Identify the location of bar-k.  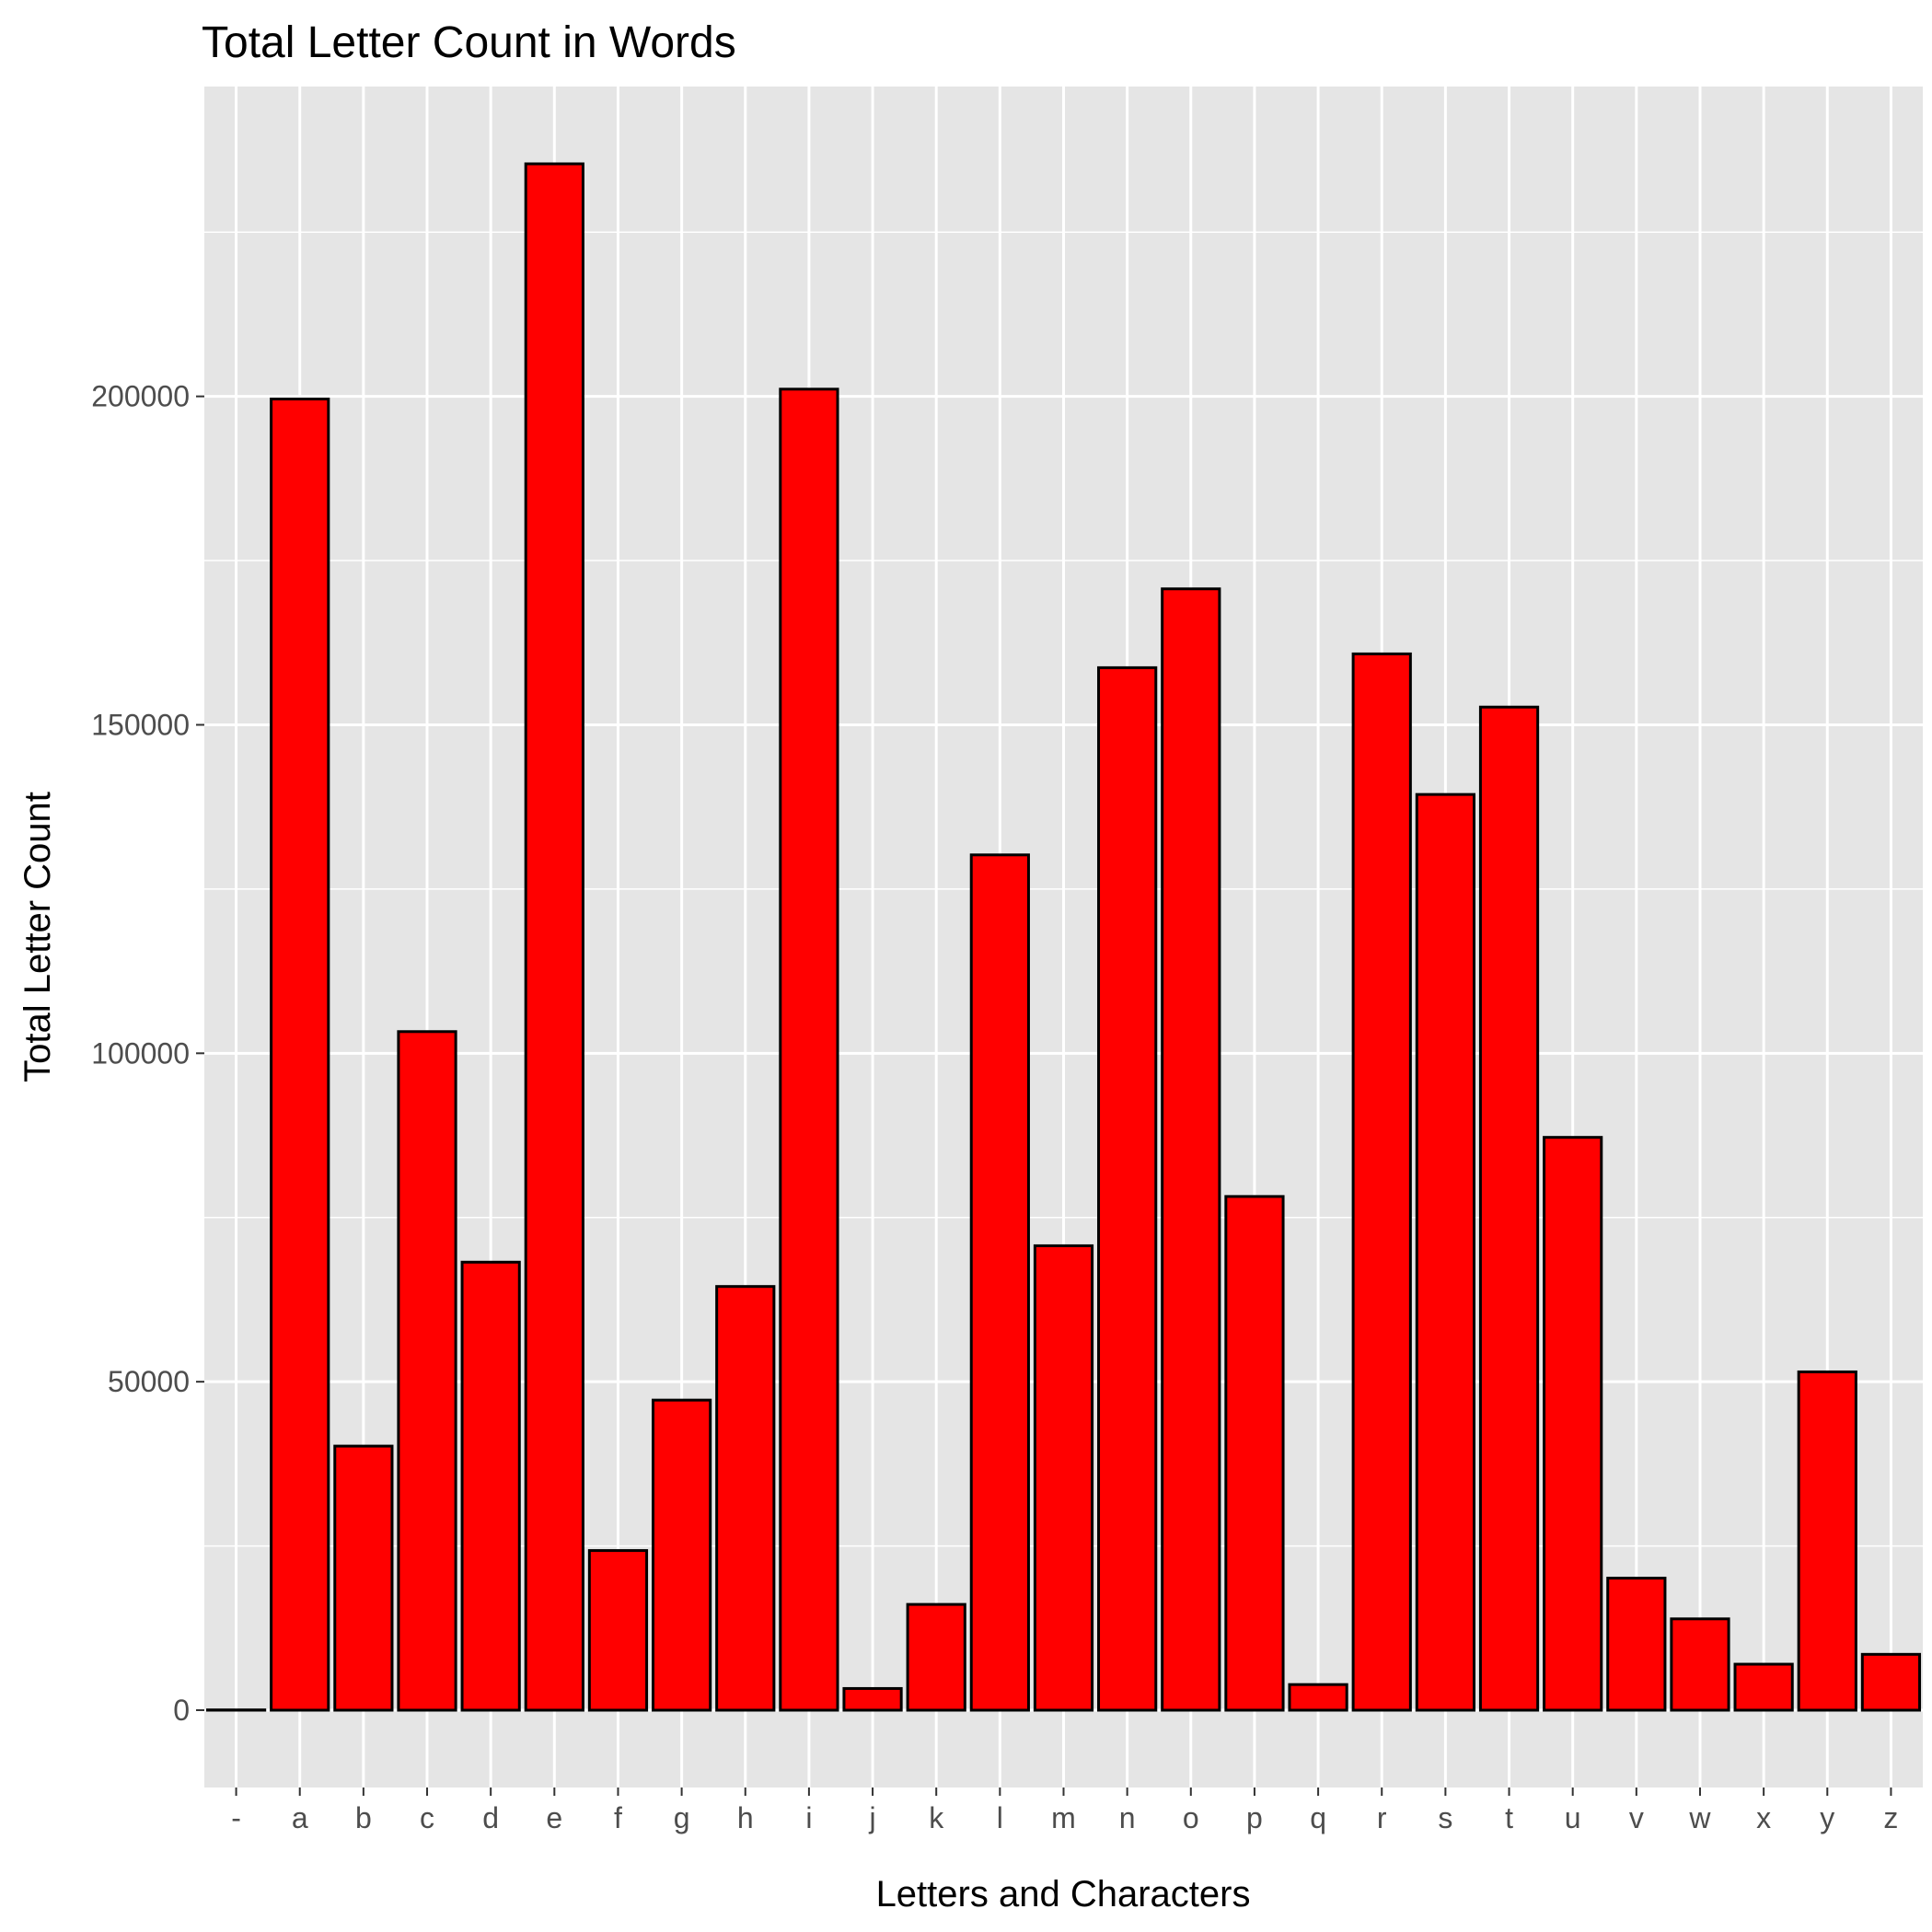
(936, 1657).